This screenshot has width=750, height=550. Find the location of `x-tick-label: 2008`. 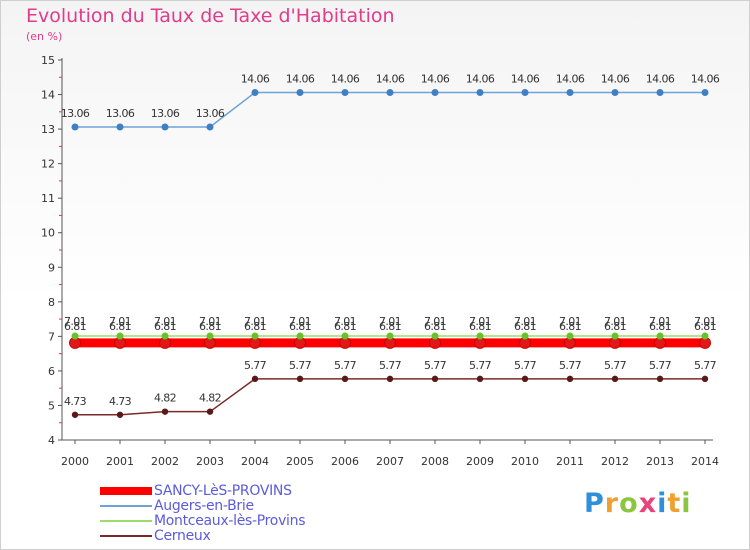

x-tick-label: 2008 is located at coordinates (435, 461).